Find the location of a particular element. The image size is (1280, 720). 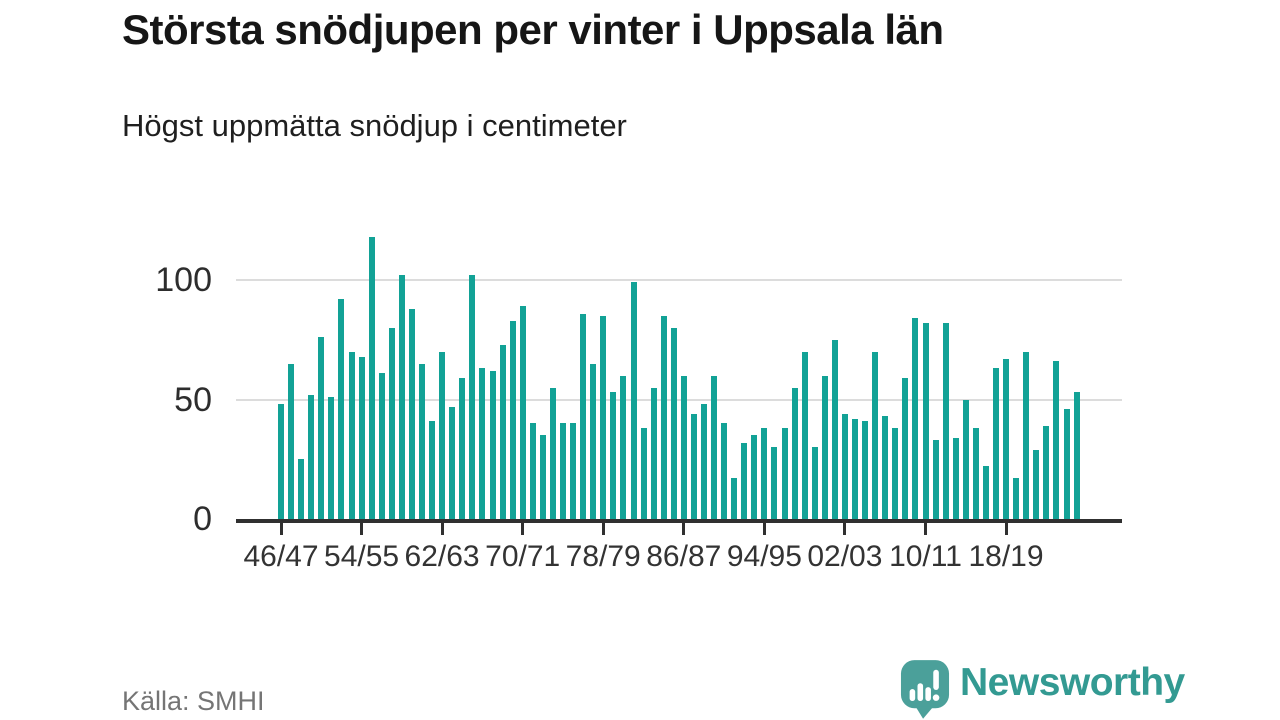

x-label-94-95: 94/95 is located at coordinates (764, 556).